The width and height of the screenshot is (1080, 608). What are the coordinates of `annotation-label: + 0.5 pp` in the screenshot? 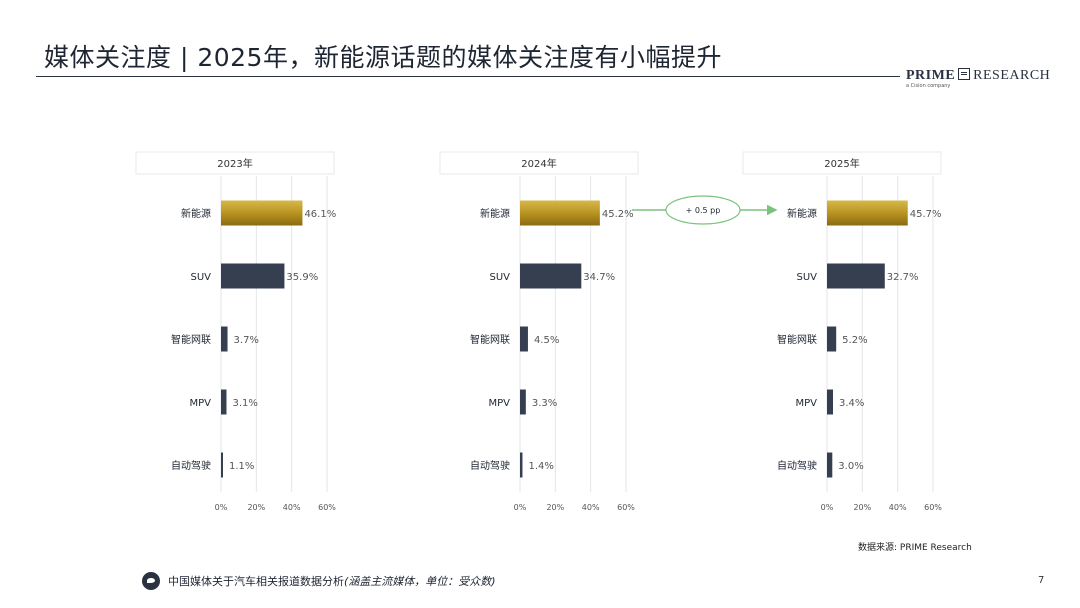 It's located at (703, 210).